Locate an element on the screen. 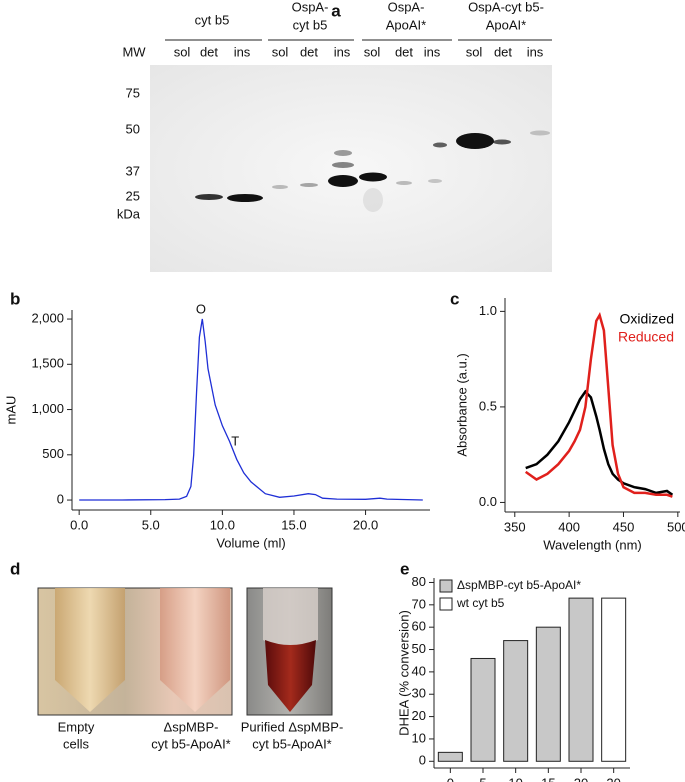 The image size is (685, 782). x-tick-label: 400 is located at coordinates (569, 526).